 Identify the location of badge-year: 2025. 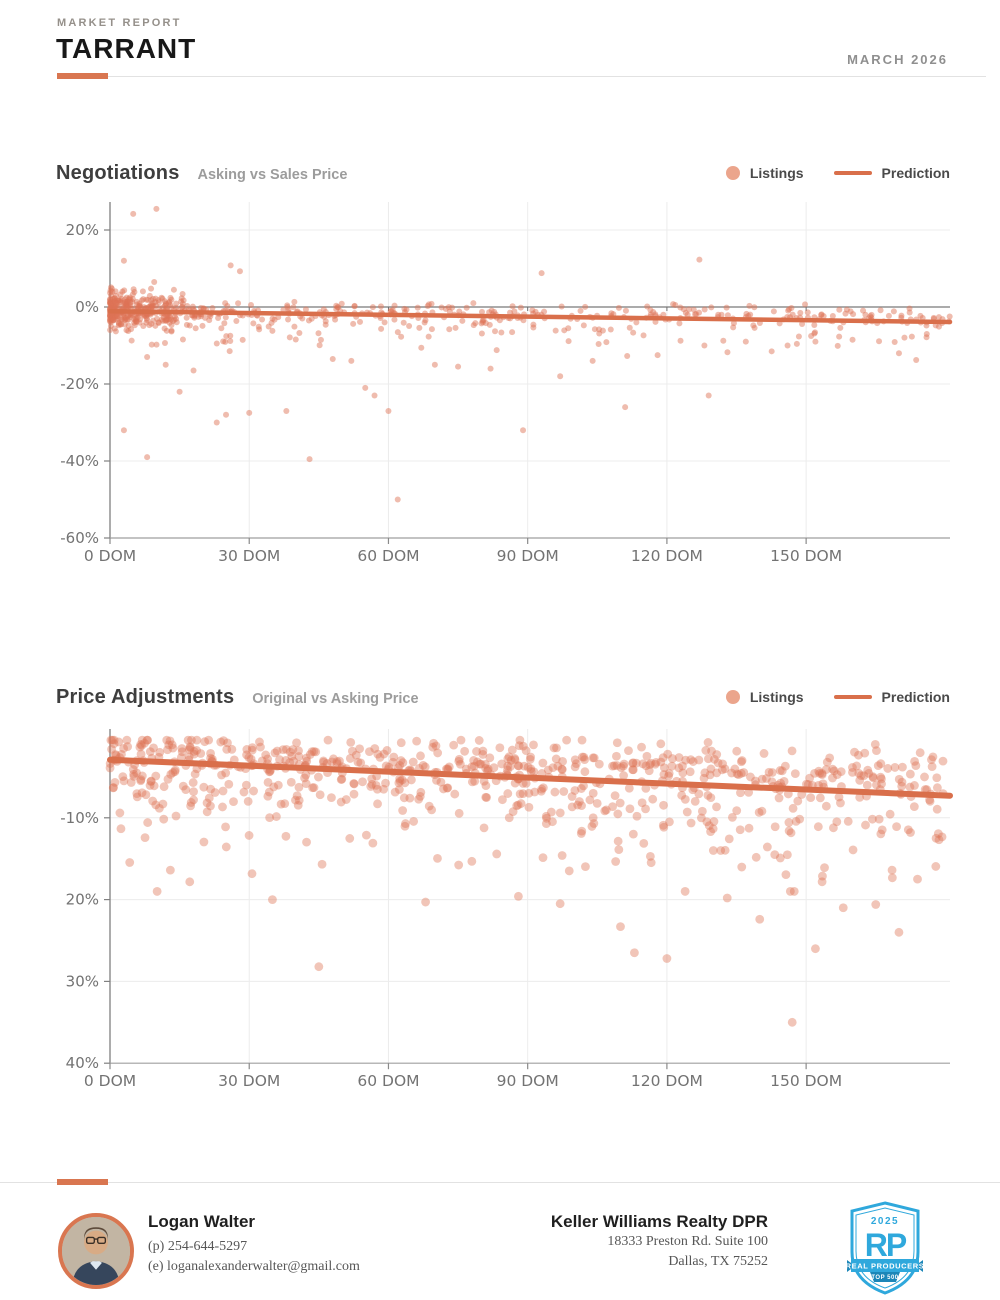
(885, 1221).